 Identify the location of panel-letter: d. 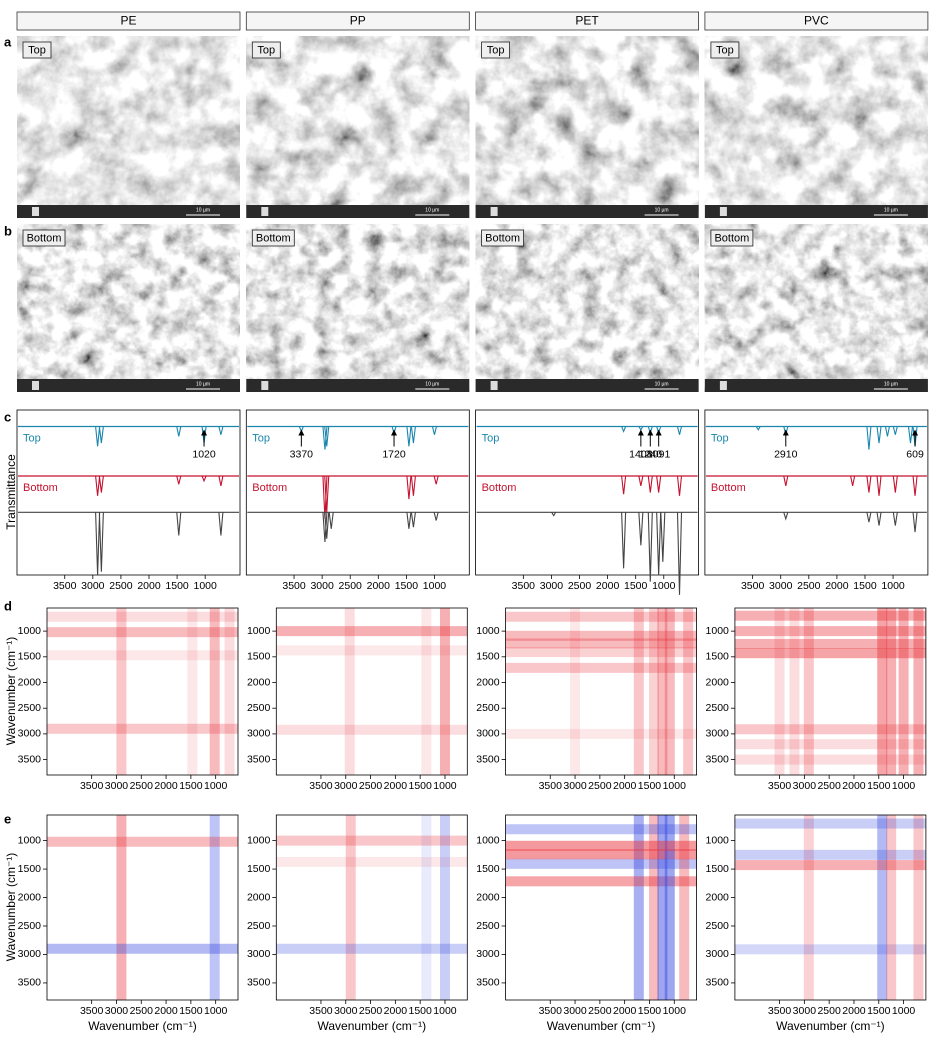
(8, 605).